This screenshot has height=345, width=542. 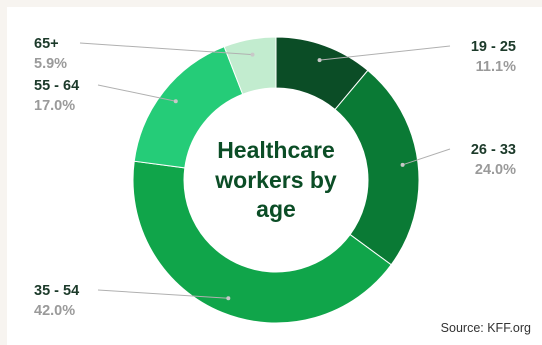 I want to click on value-label-55-64: 17.0%, so click(x=54, y=106).